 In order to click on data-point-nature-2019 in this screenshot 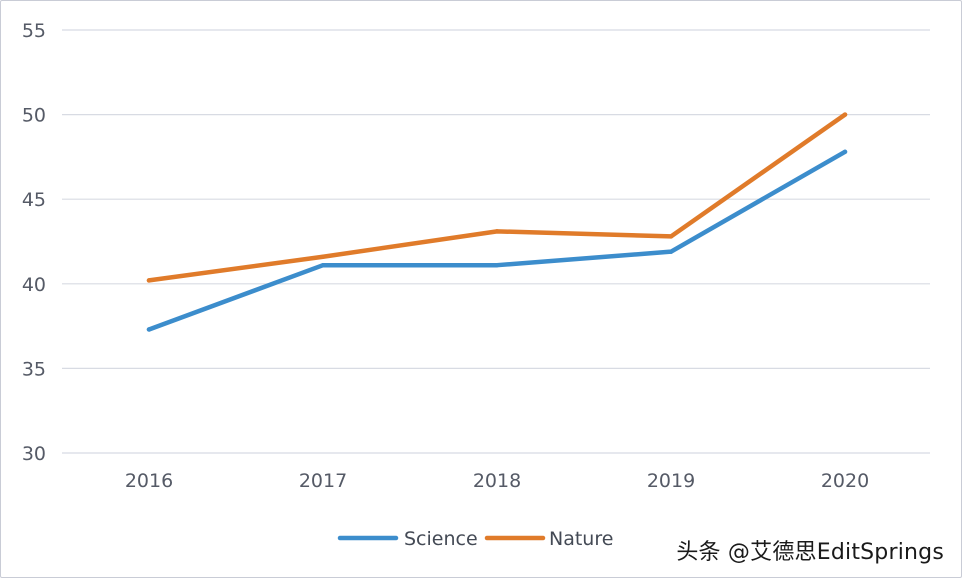, I will do `click(671, 236)`.